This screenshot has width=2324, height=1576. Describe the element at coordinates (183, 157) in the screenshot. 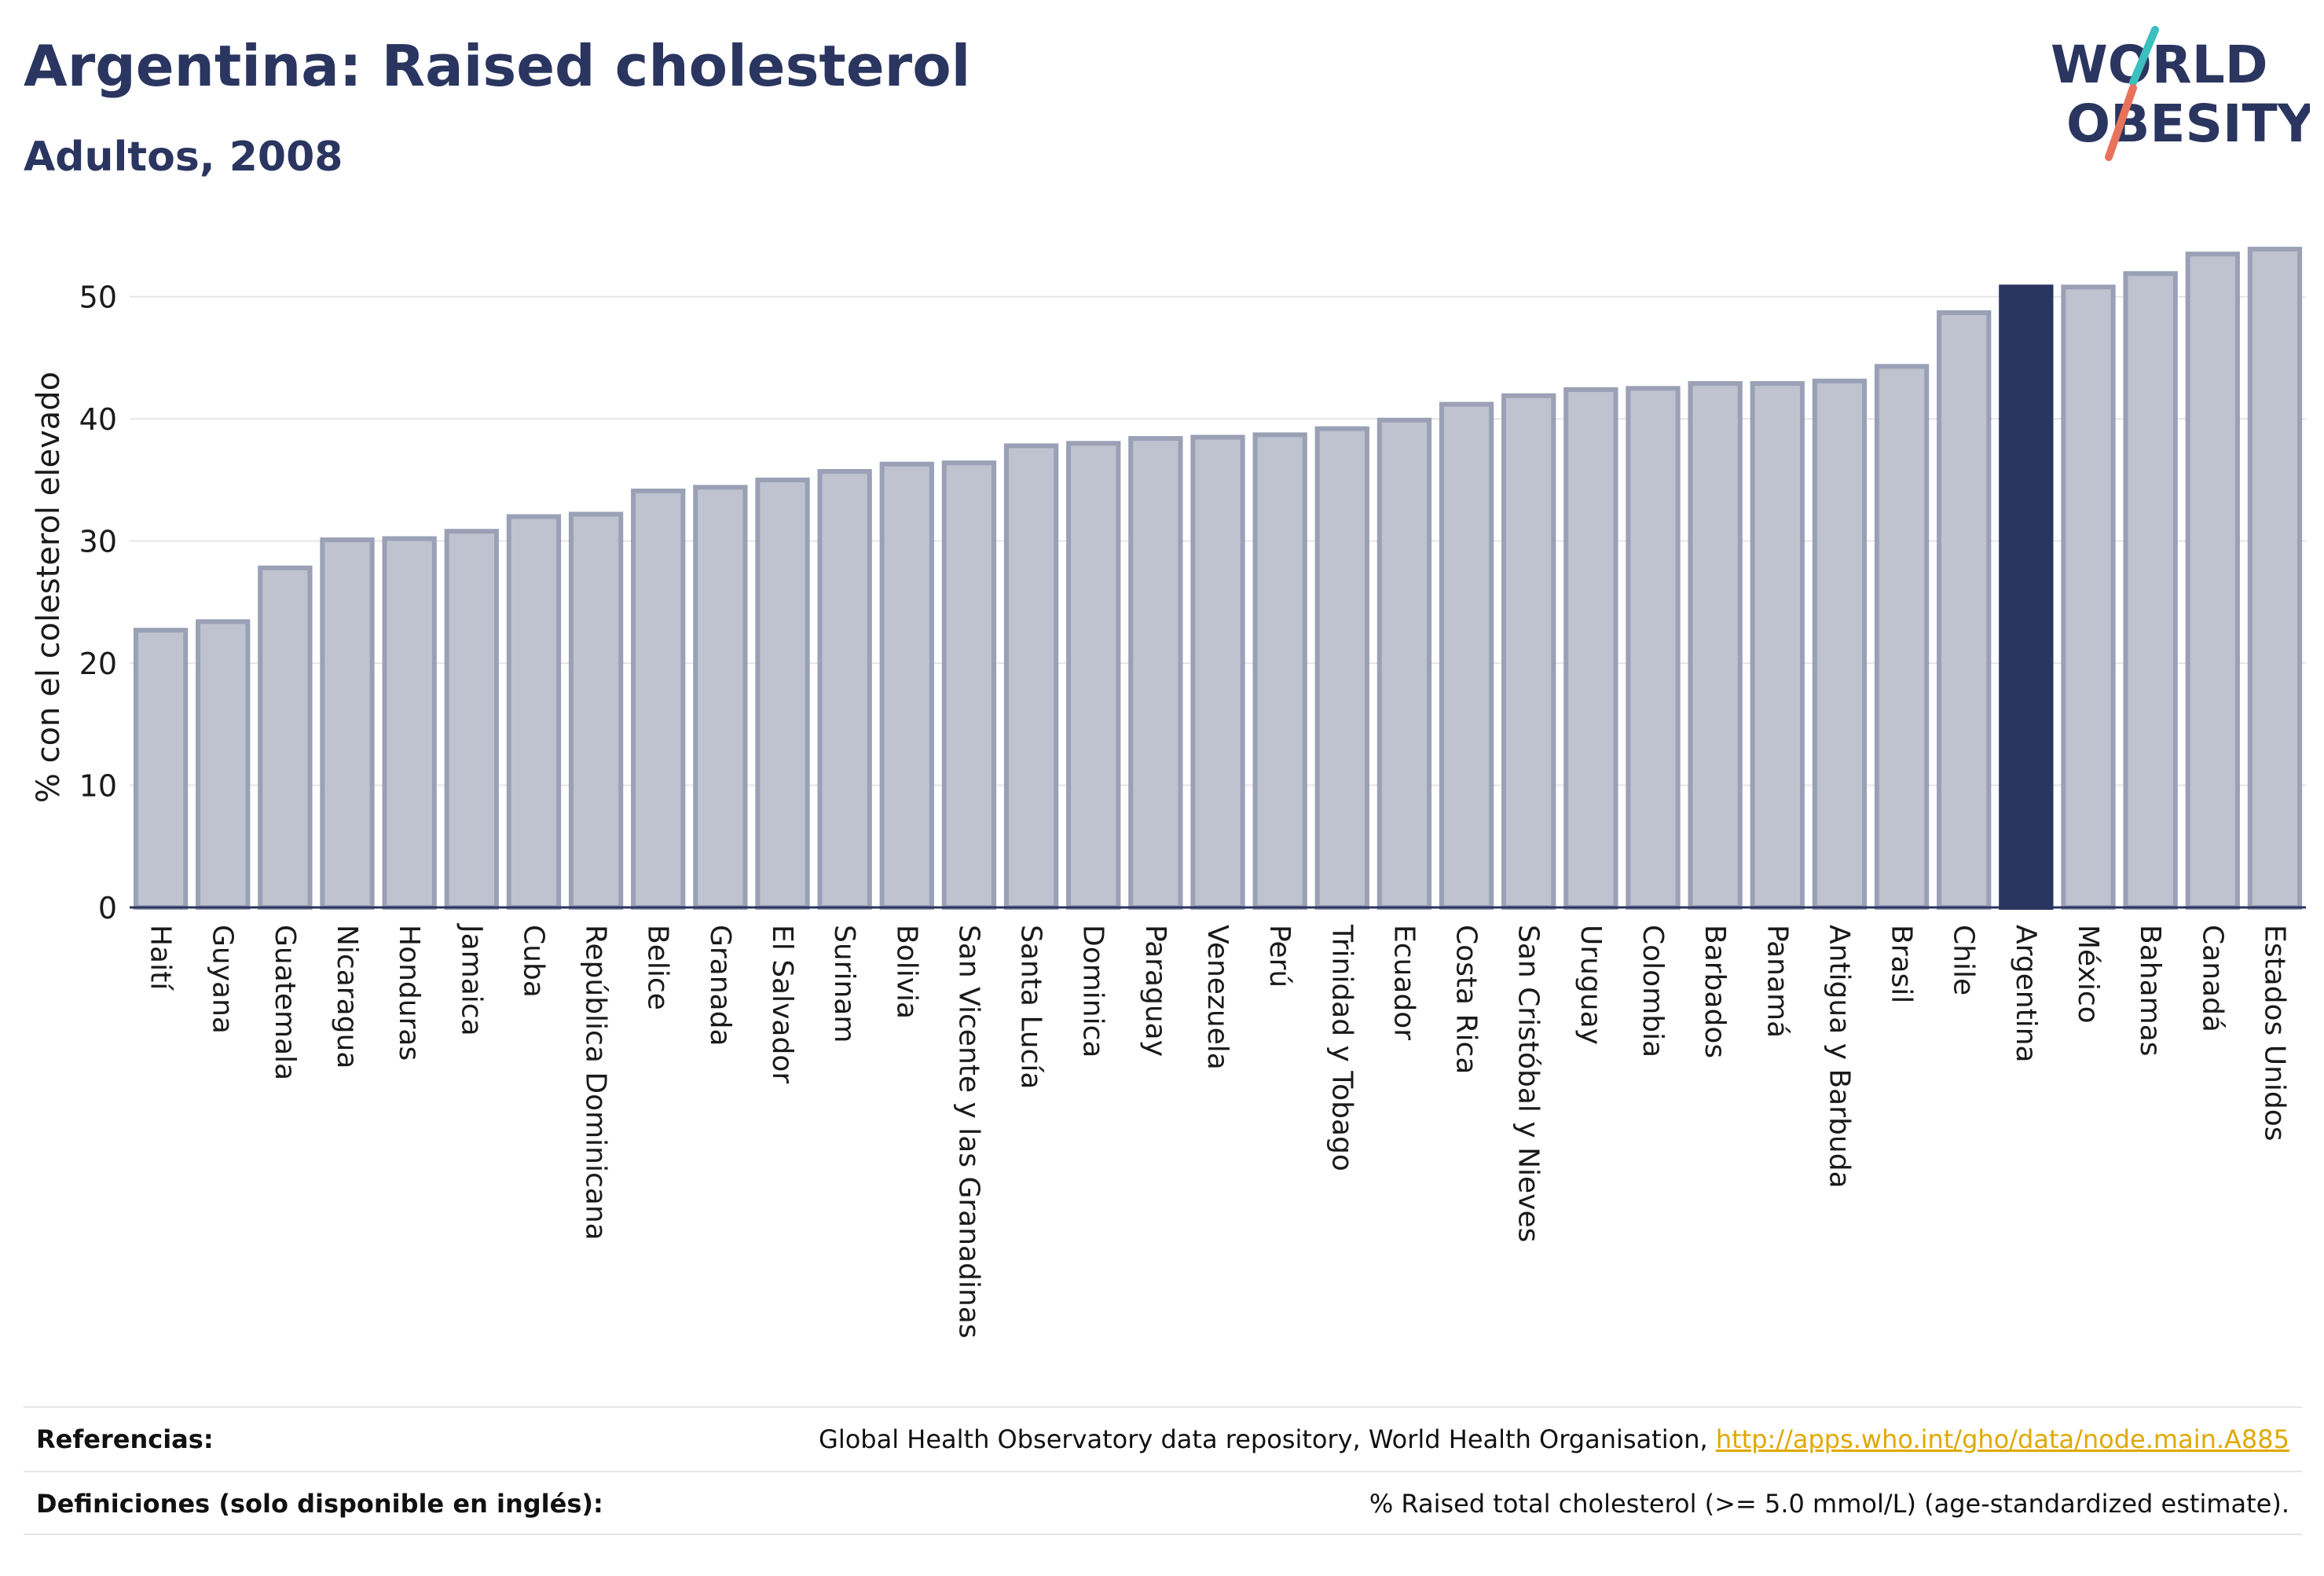

I see `chart-subtitle: Adultos, 2008` at that location.